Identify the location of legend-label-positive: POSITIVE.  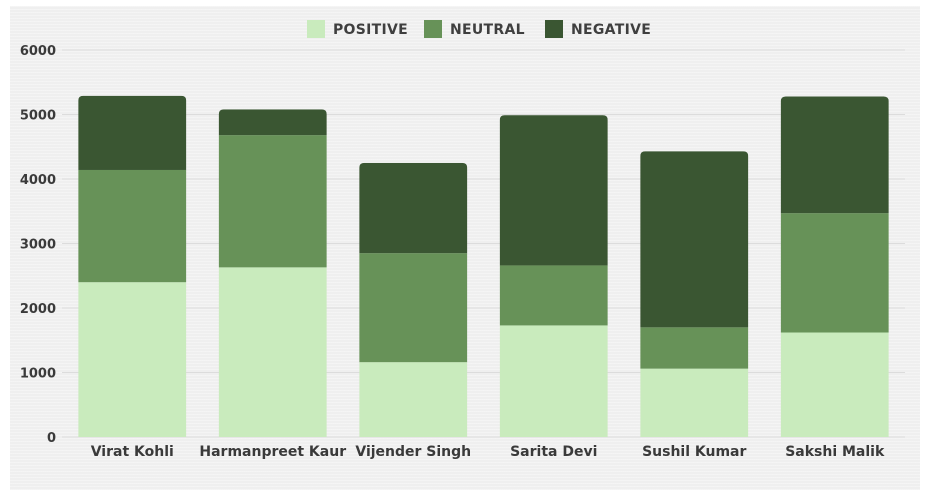
(370, 30).